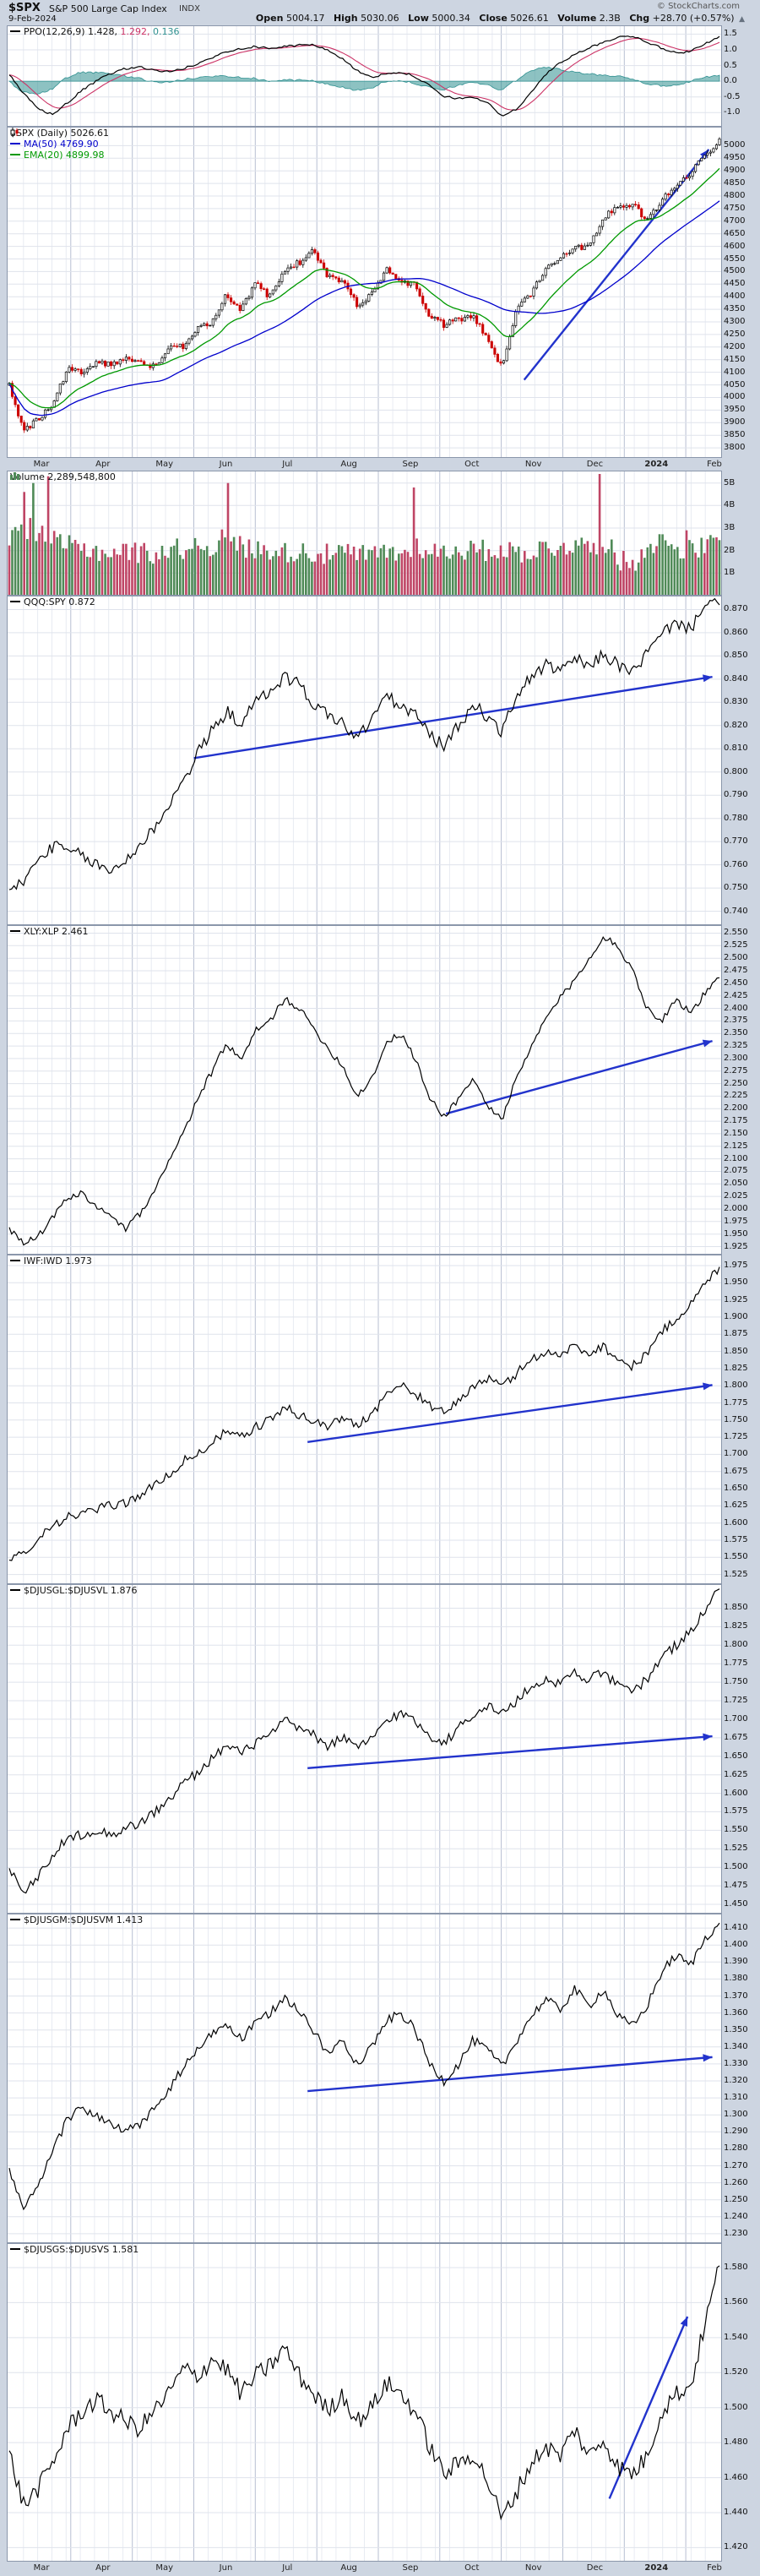 The width and height of the screenshot is (760, 2576). I want to click on legend-text: MA(50) 4769.90, so click(61, 144).